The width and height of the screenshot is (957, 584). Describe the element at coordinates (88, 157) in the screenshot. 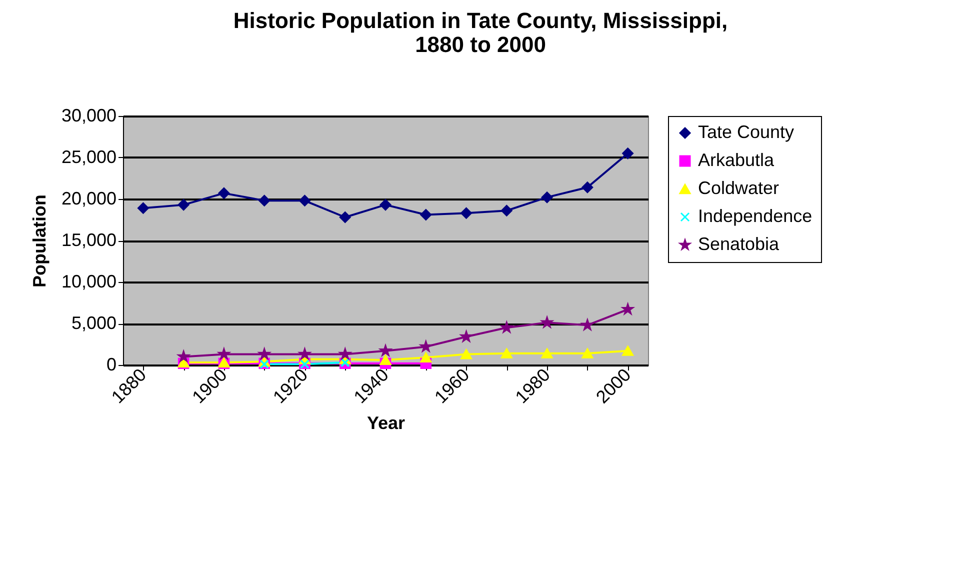

I see `y-tick-label: 25,000` at that location.